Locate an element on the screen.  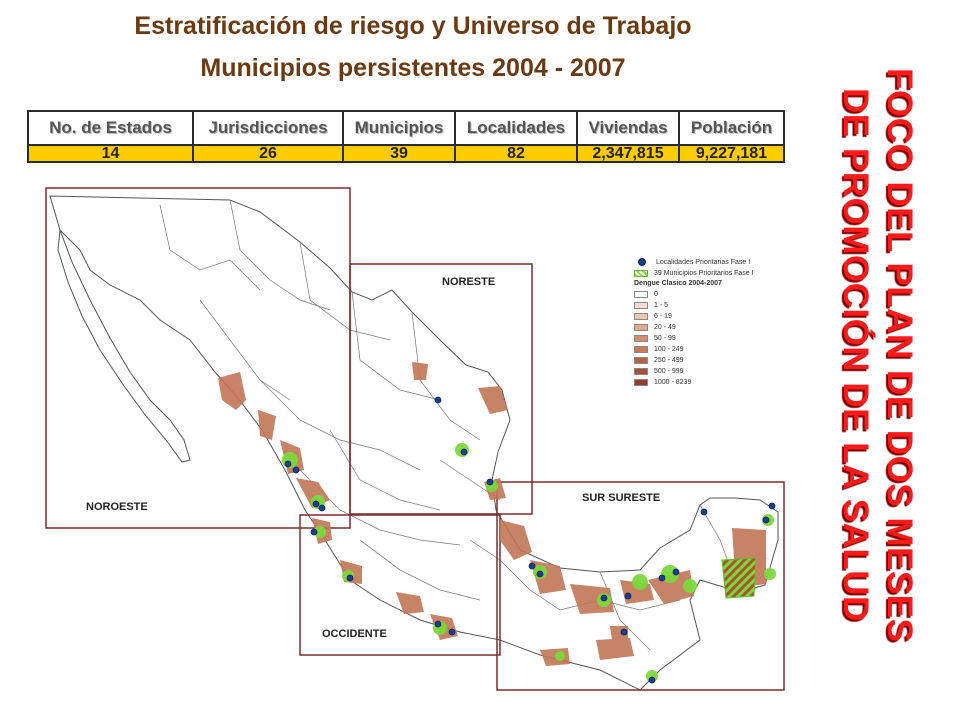
legend-class-row: 500 - 999 is located at coordinates (699, 371).